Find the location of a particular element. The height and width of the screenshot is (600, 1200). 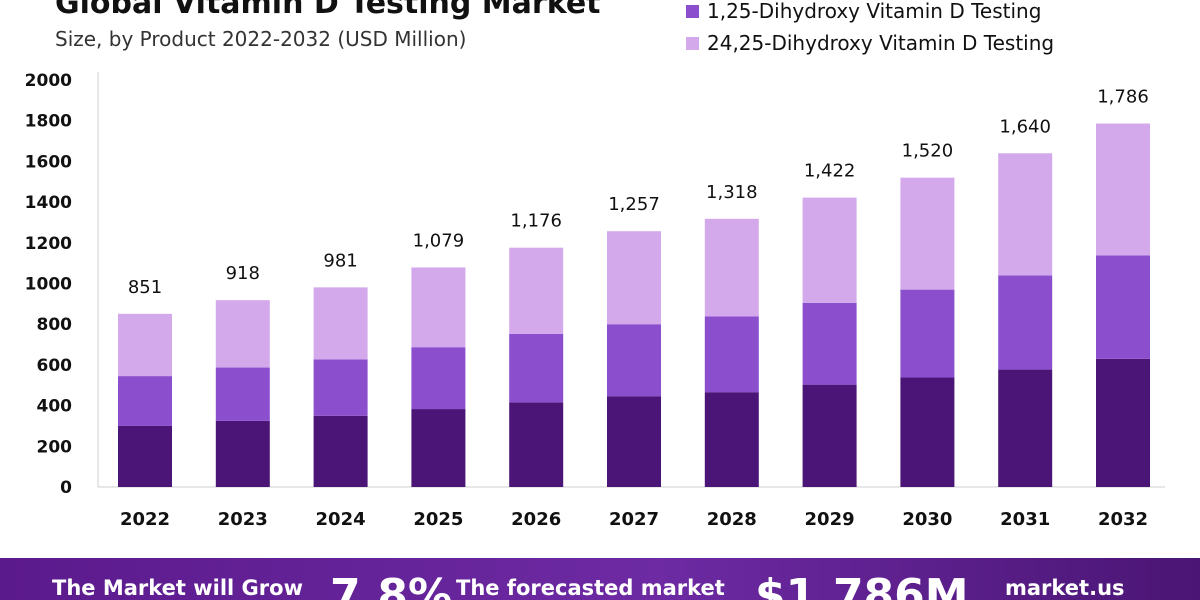

banner-cagr: 7.8% is located at coordinates (391, 585).